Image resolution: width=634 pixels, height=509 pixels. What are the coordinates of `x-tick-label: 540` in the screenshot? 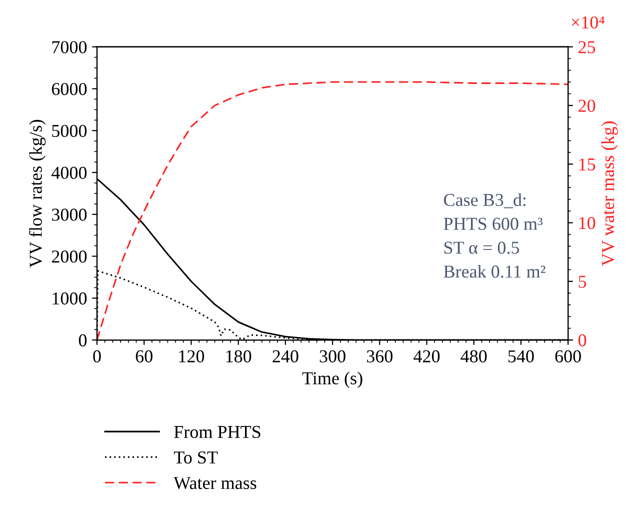 It's located at (521, 356).